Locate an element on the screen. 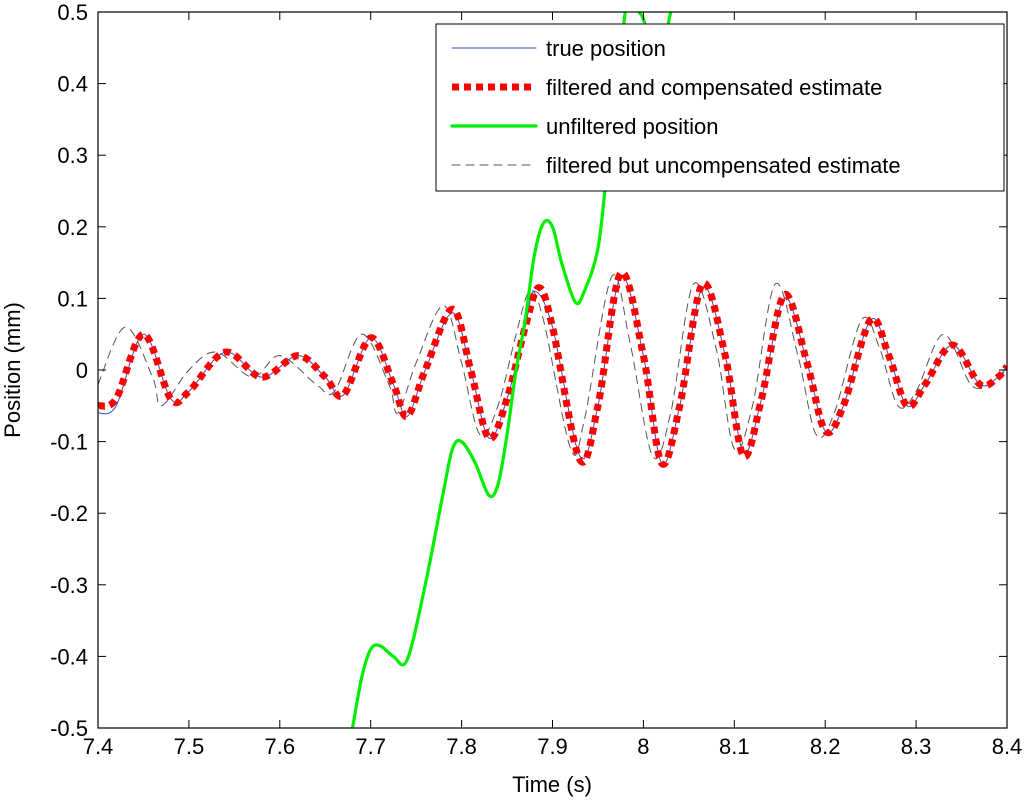 The width and height of the screenshot is (1024, 801). legend-box is located at coordinates (720, 107).